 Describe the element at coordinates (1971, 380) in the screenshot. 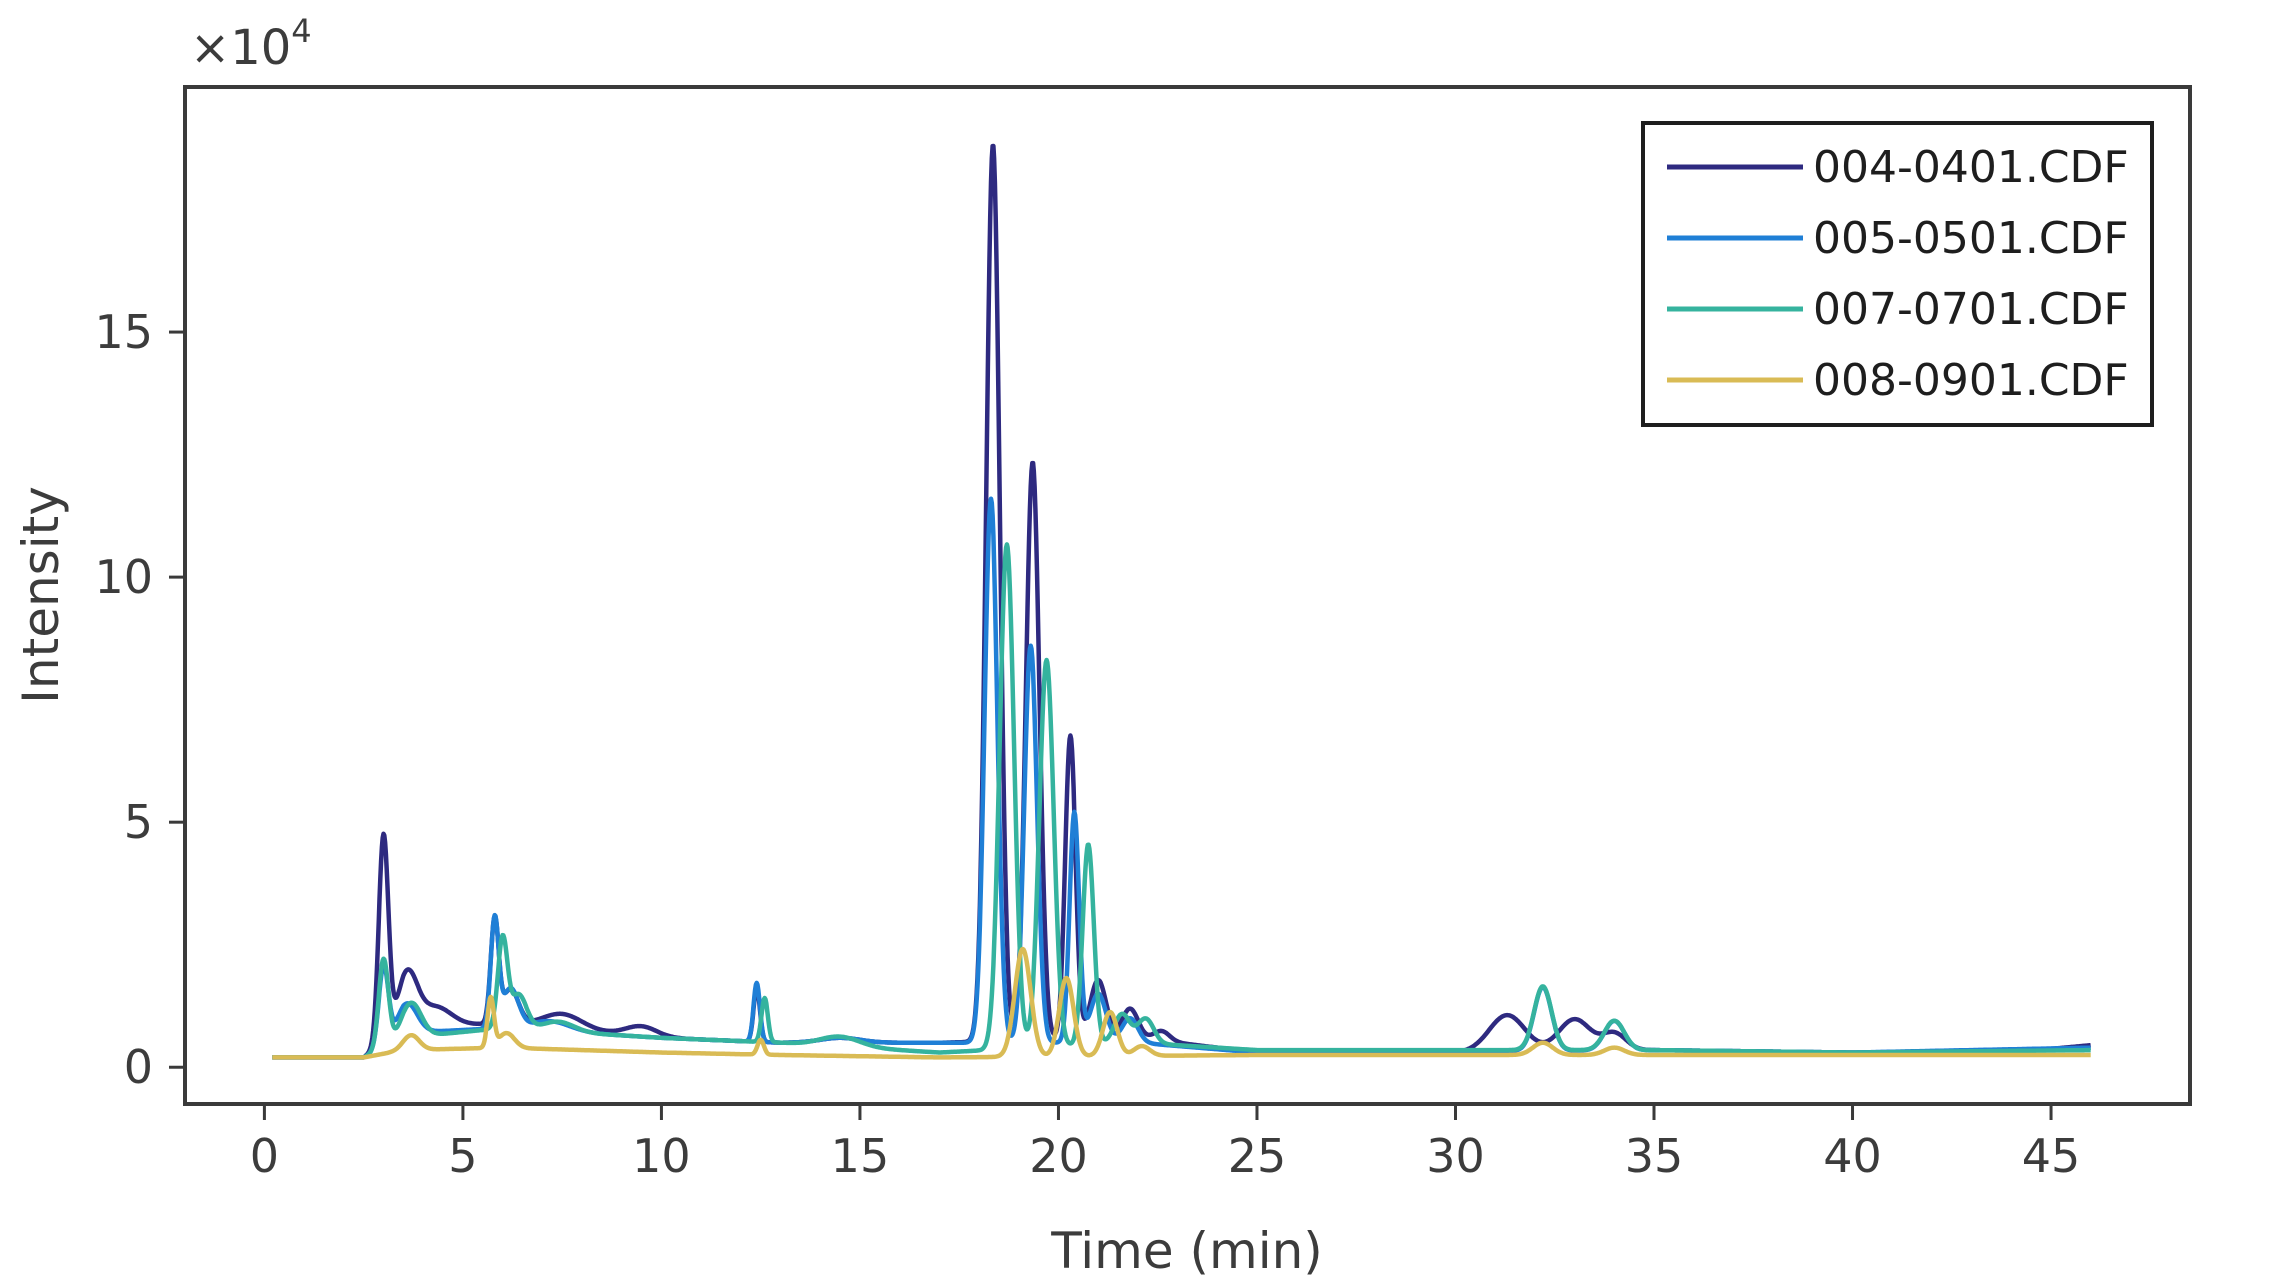

I see `legend-label: 008-0901.CDF` at that location.